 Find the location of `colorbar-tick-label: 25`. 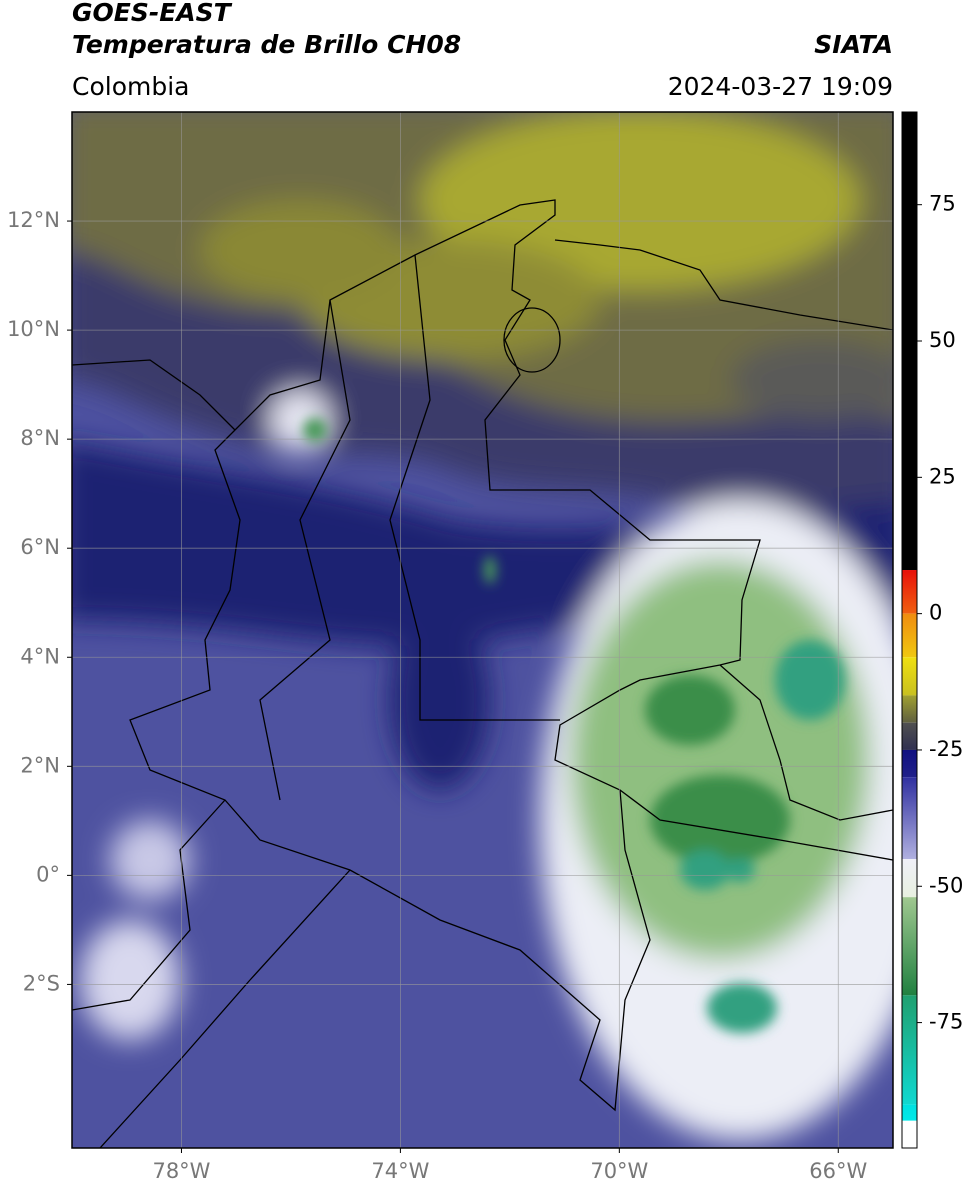

colorbar-tick-label: 25 is located at coordinates (942, 476).